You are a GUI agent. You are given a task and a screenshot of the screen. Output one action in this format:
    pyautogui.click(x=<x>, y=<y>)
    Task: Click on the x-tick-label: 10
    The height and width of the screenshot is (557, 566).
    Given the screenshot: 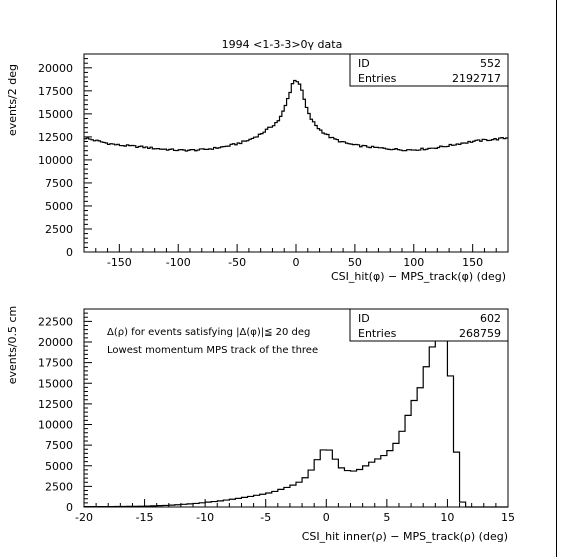 What is the action you would take?
    pyautogui.click(x=447, y=517)
    